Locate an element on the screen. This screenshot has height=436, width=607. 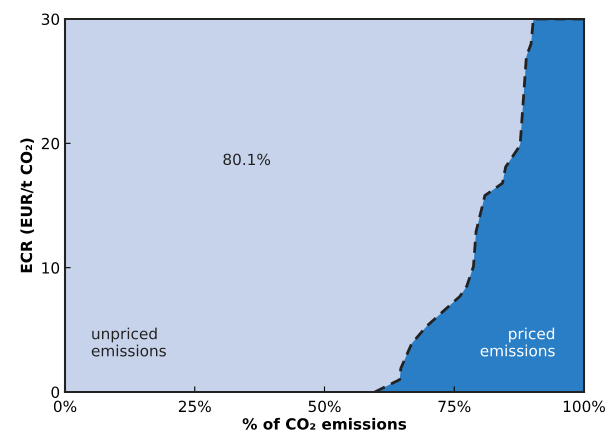
y-tick-label: 30 is located at coordinates (51, 19).